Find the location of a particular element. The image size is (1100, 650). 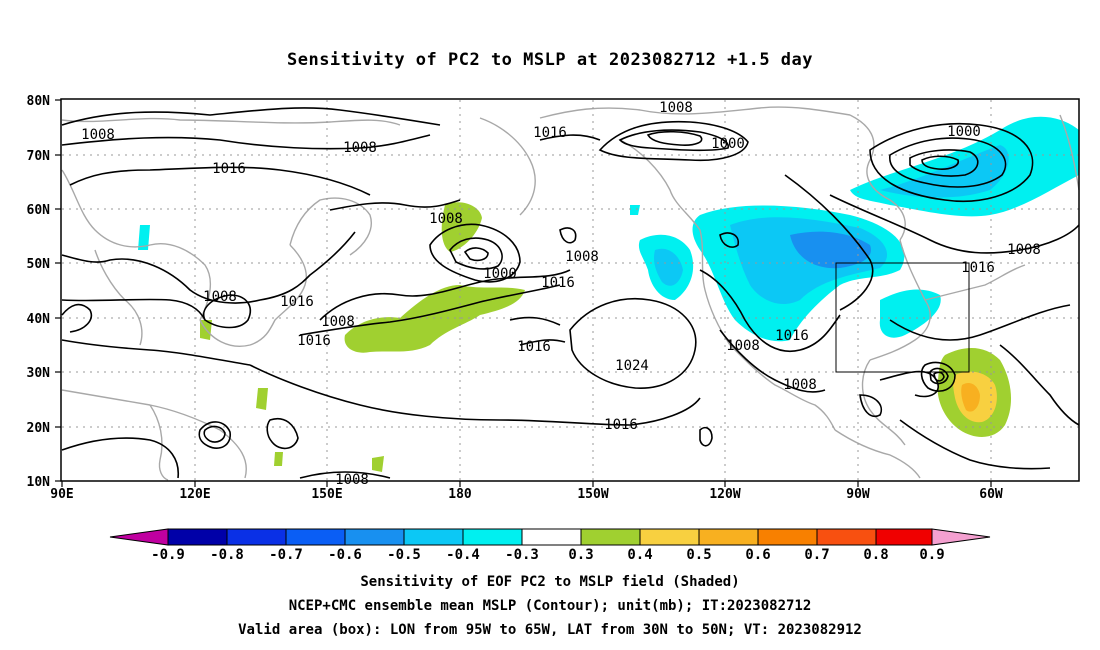

colorbar-tick: -0.4 is located at coordinates (463, 555).